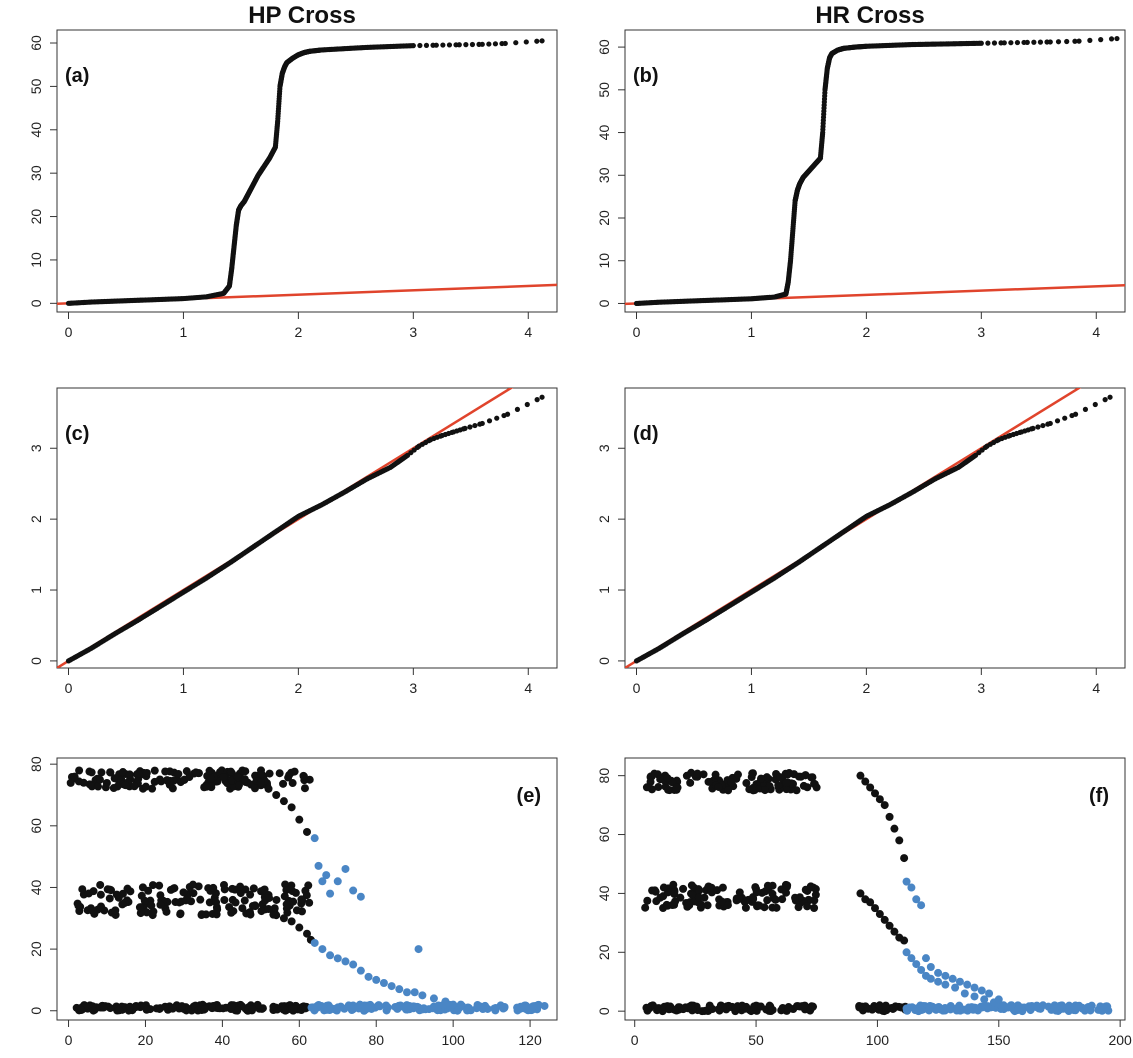 The image size is (1133, 1058). What do you see at coordinates (293, 902) in the screenshot?
I see `panel-e: 0 20 40 60 80 100 120 0 20 40 60 80 (e)` at bounding box center [293, 902].